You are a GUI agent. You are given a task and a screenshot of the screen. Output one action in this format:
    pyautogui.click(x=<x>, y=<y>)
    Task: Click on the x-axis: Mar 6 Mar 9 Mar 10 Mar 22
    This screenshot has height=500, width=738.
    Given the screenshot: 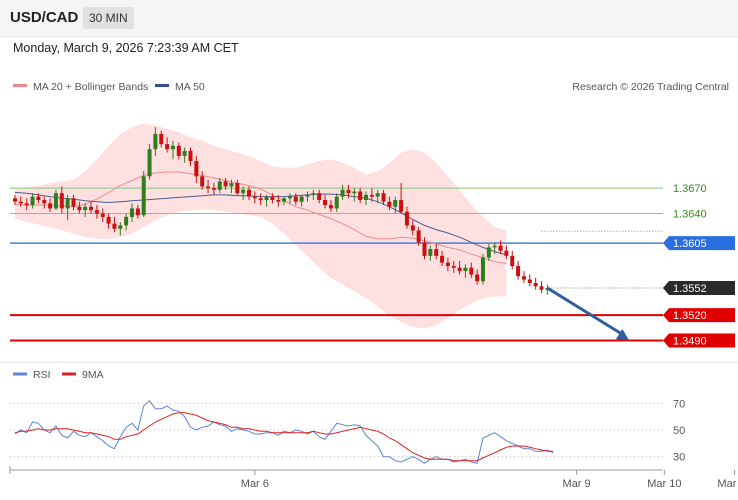 What is the action you would take?
    pyautogui.click(x=373, y=478)
    